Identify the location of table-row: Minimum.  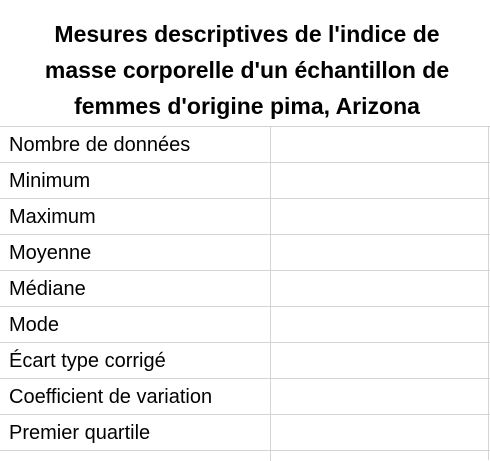
(245, 180).